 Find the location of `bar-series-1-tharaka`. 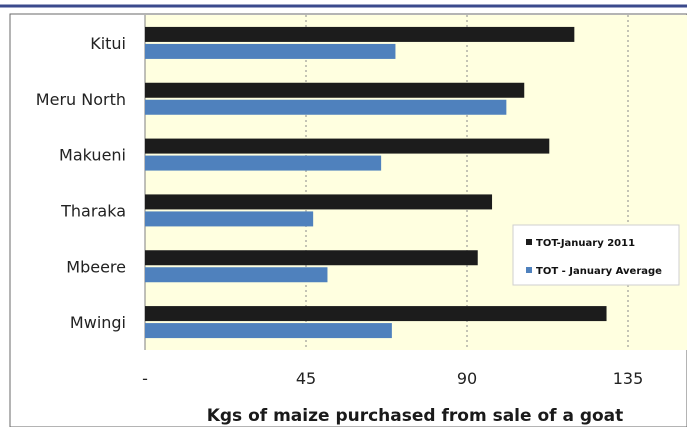

bar-series-1-tharaka is located at coordinates (318, 201).